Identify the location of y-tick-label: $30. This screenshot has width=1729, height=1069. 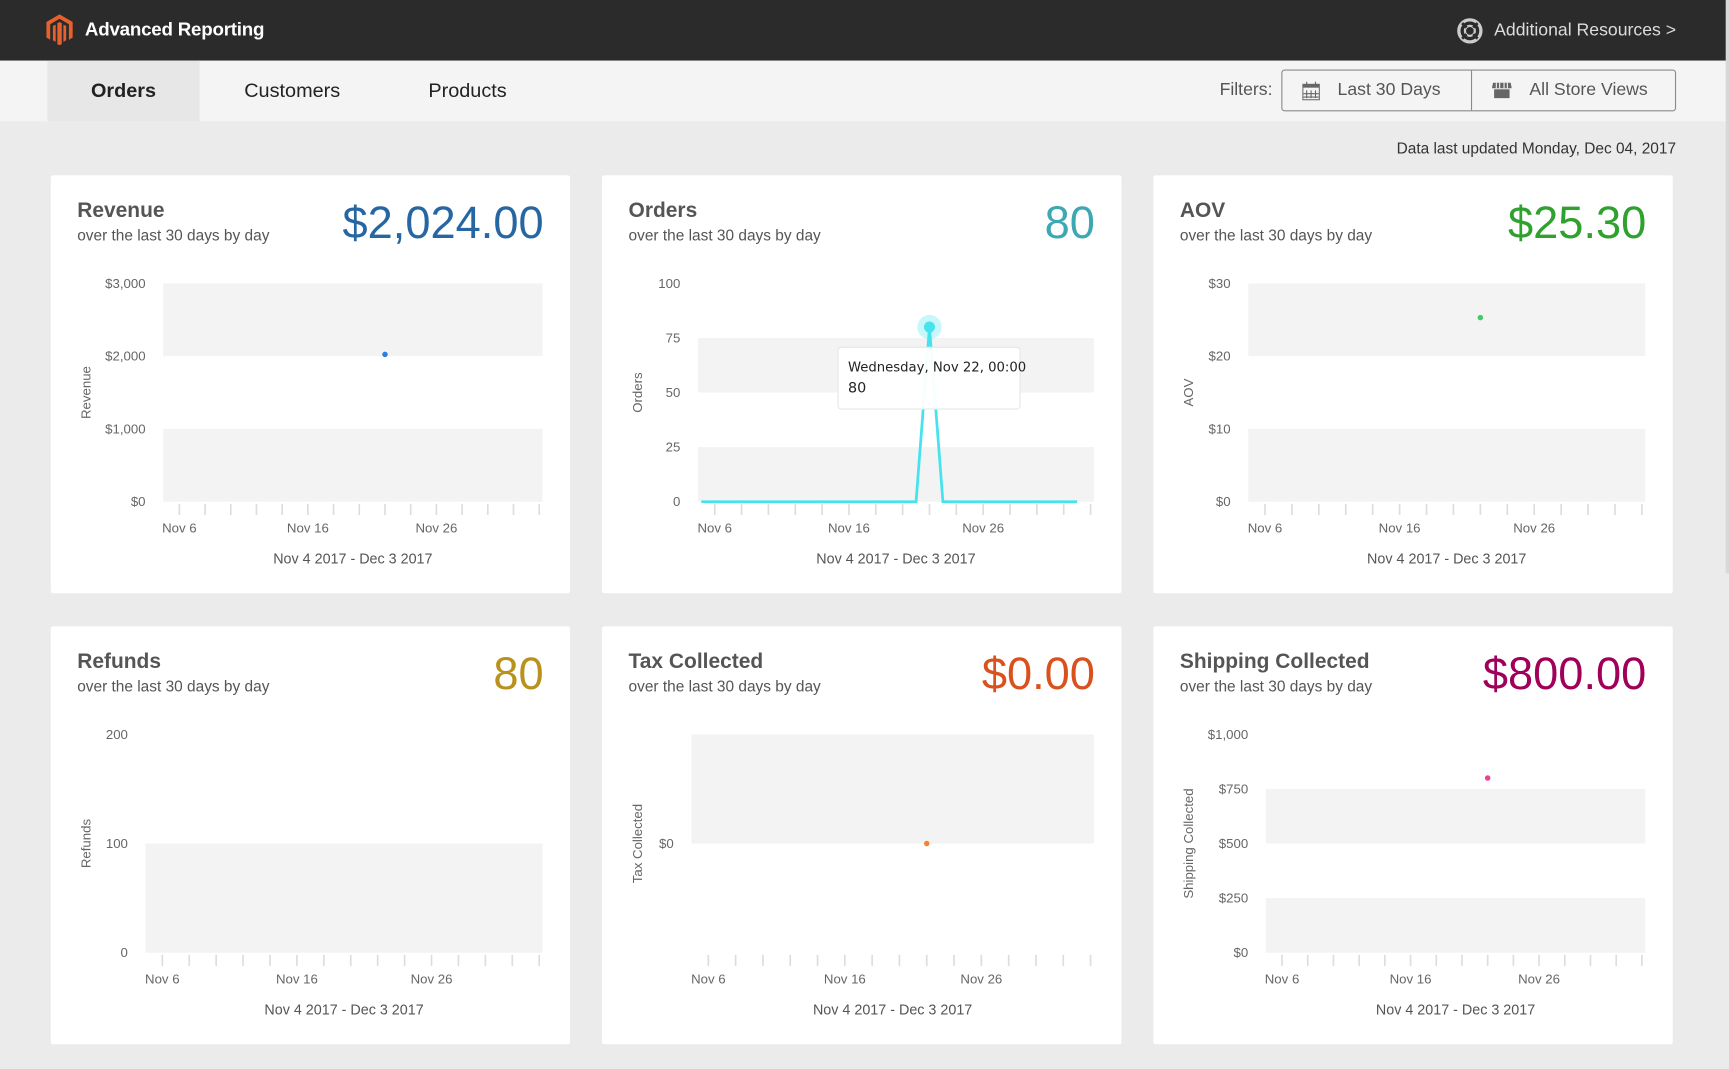
(1220, 283).